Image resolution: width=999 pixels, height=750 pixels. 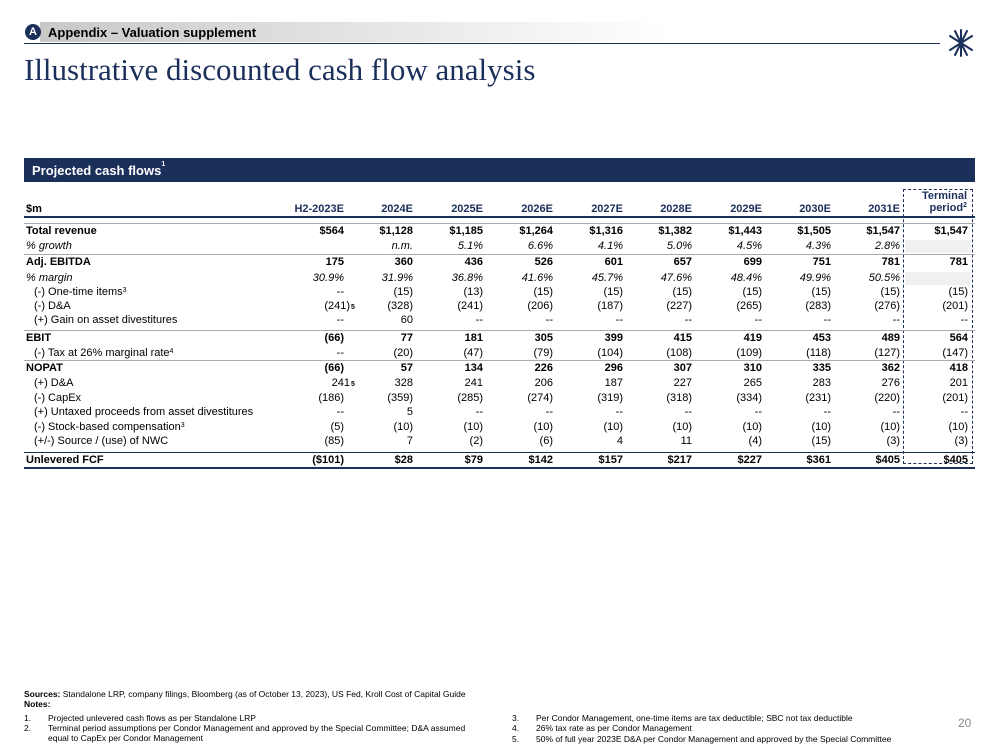 I want to click on cell: 5.1%, so click(x=443, y=246).